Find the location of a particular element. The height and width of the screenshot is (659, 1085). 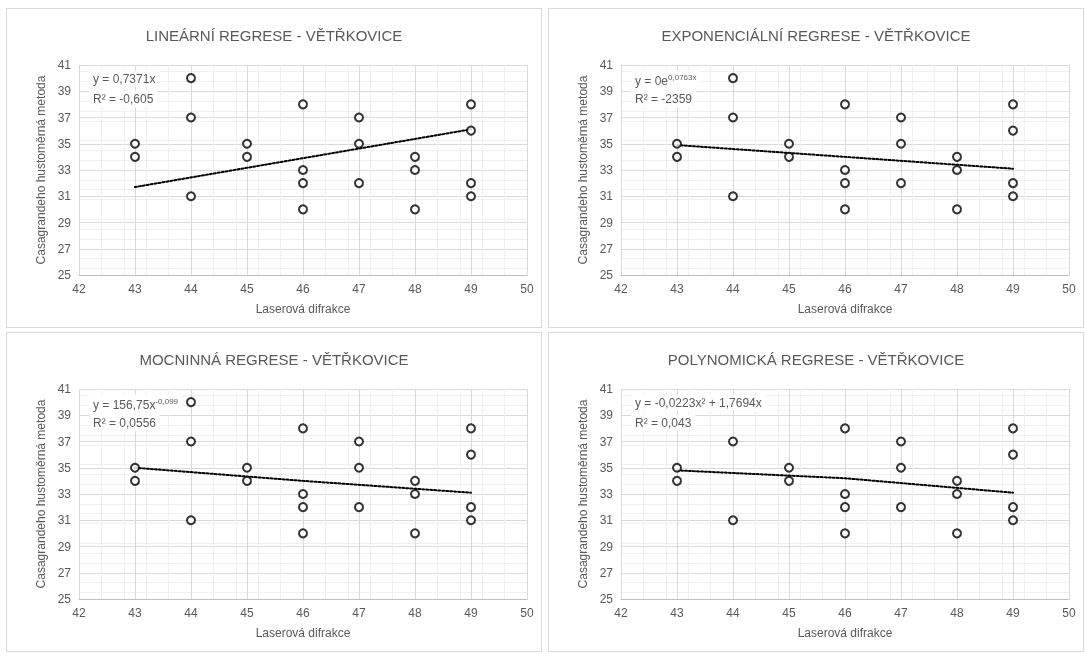

x-tick-label: 50 is located at coordinates (527, 289).